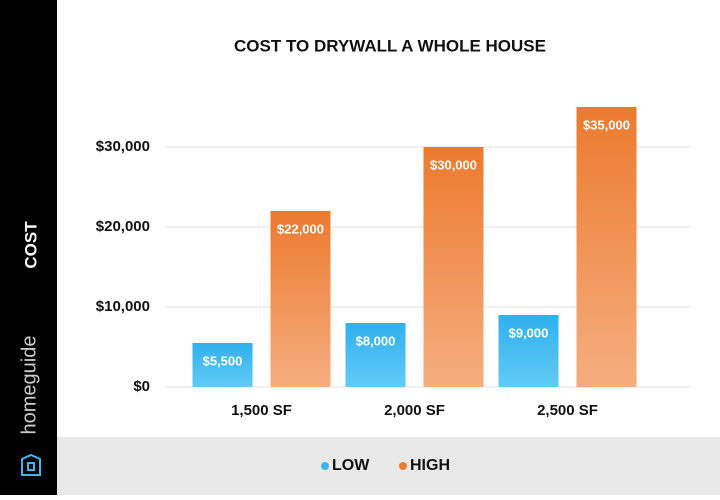 The height and width of the screenshot is (500, 720). I want to click on data-label: $5,500, so click(223, 360).